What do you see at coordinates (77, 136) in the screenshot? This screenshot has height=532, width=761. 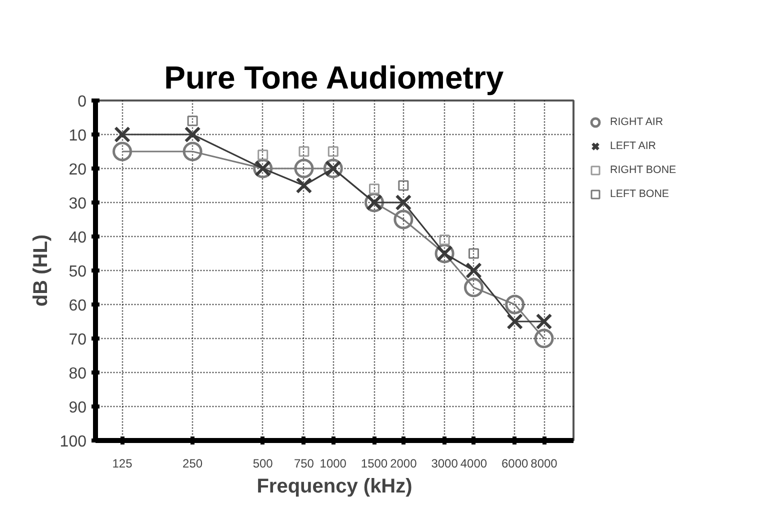 I see `y-tick-label: 10` at bounding box center [77, 136].